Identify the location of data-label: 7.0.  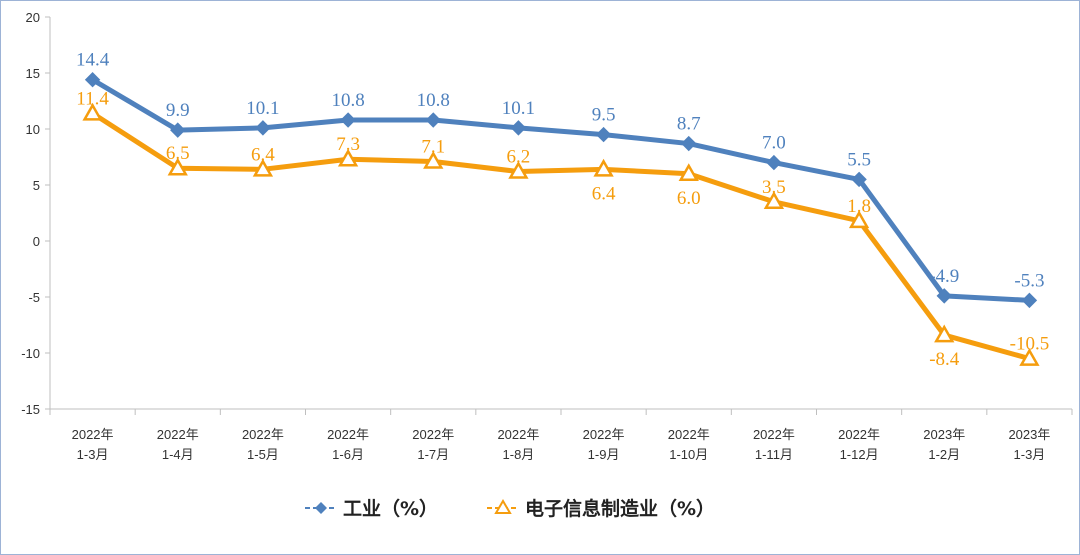
(774, 143).